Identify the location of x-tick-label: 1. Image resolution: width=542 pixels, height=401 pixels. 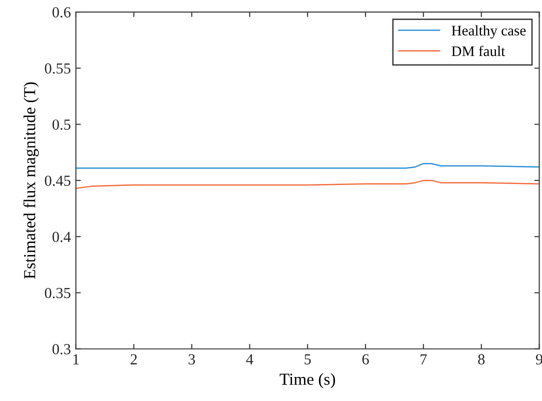
(76, 359).